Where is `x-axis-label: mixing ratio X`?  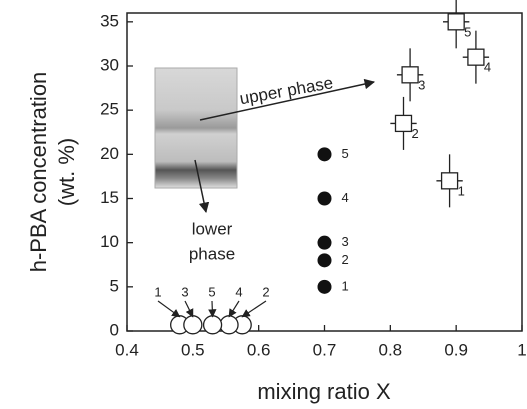 x-axis-label: mixing ratio X is located at coordinates (324, 391).